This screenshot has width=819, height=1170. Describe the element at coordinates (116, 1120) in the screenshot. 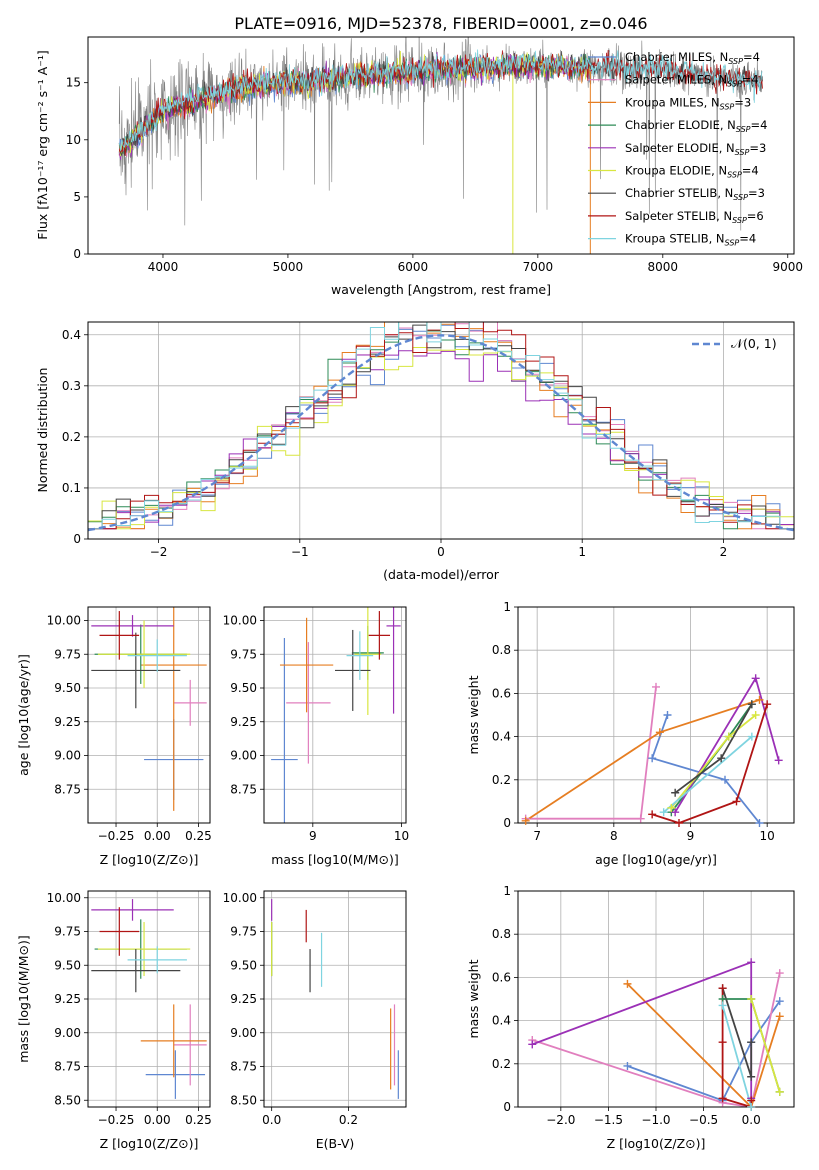

I see `x-tick-label: −0.25` at that location.